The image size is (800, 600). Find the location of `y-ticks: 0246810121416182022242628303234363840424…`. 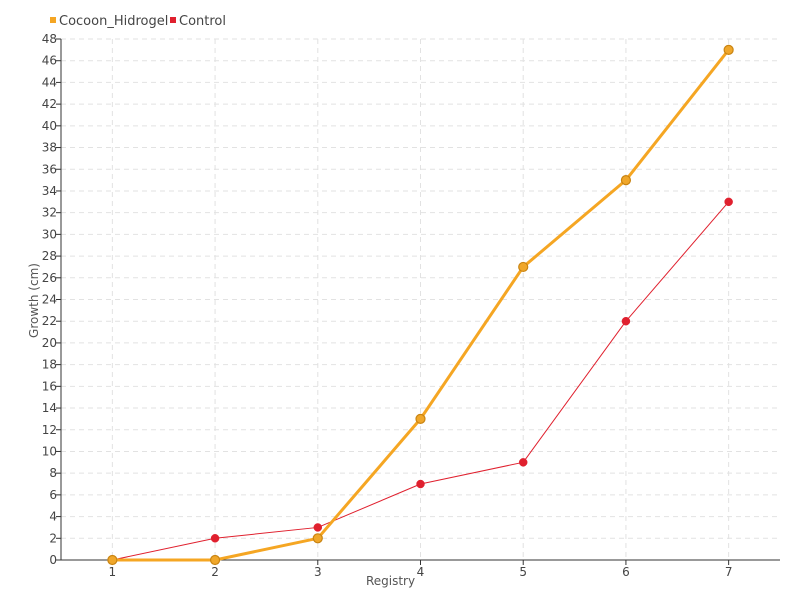

y-ticks: 0246810121416182022242628303234363840424… is located at coordinates (51, 299).